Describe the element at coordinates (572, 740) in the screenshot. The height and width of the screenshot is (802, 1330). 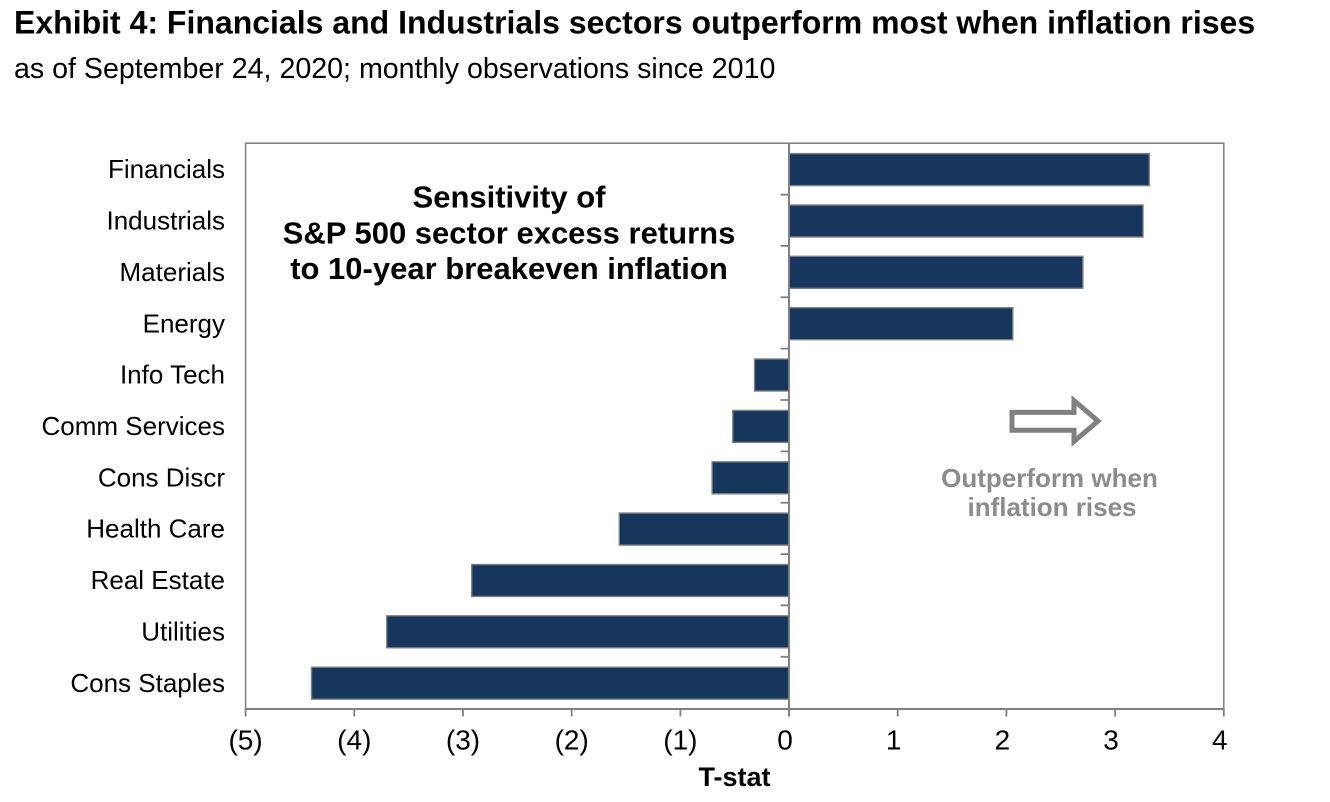
I see `svg-text: (2)` at that location.